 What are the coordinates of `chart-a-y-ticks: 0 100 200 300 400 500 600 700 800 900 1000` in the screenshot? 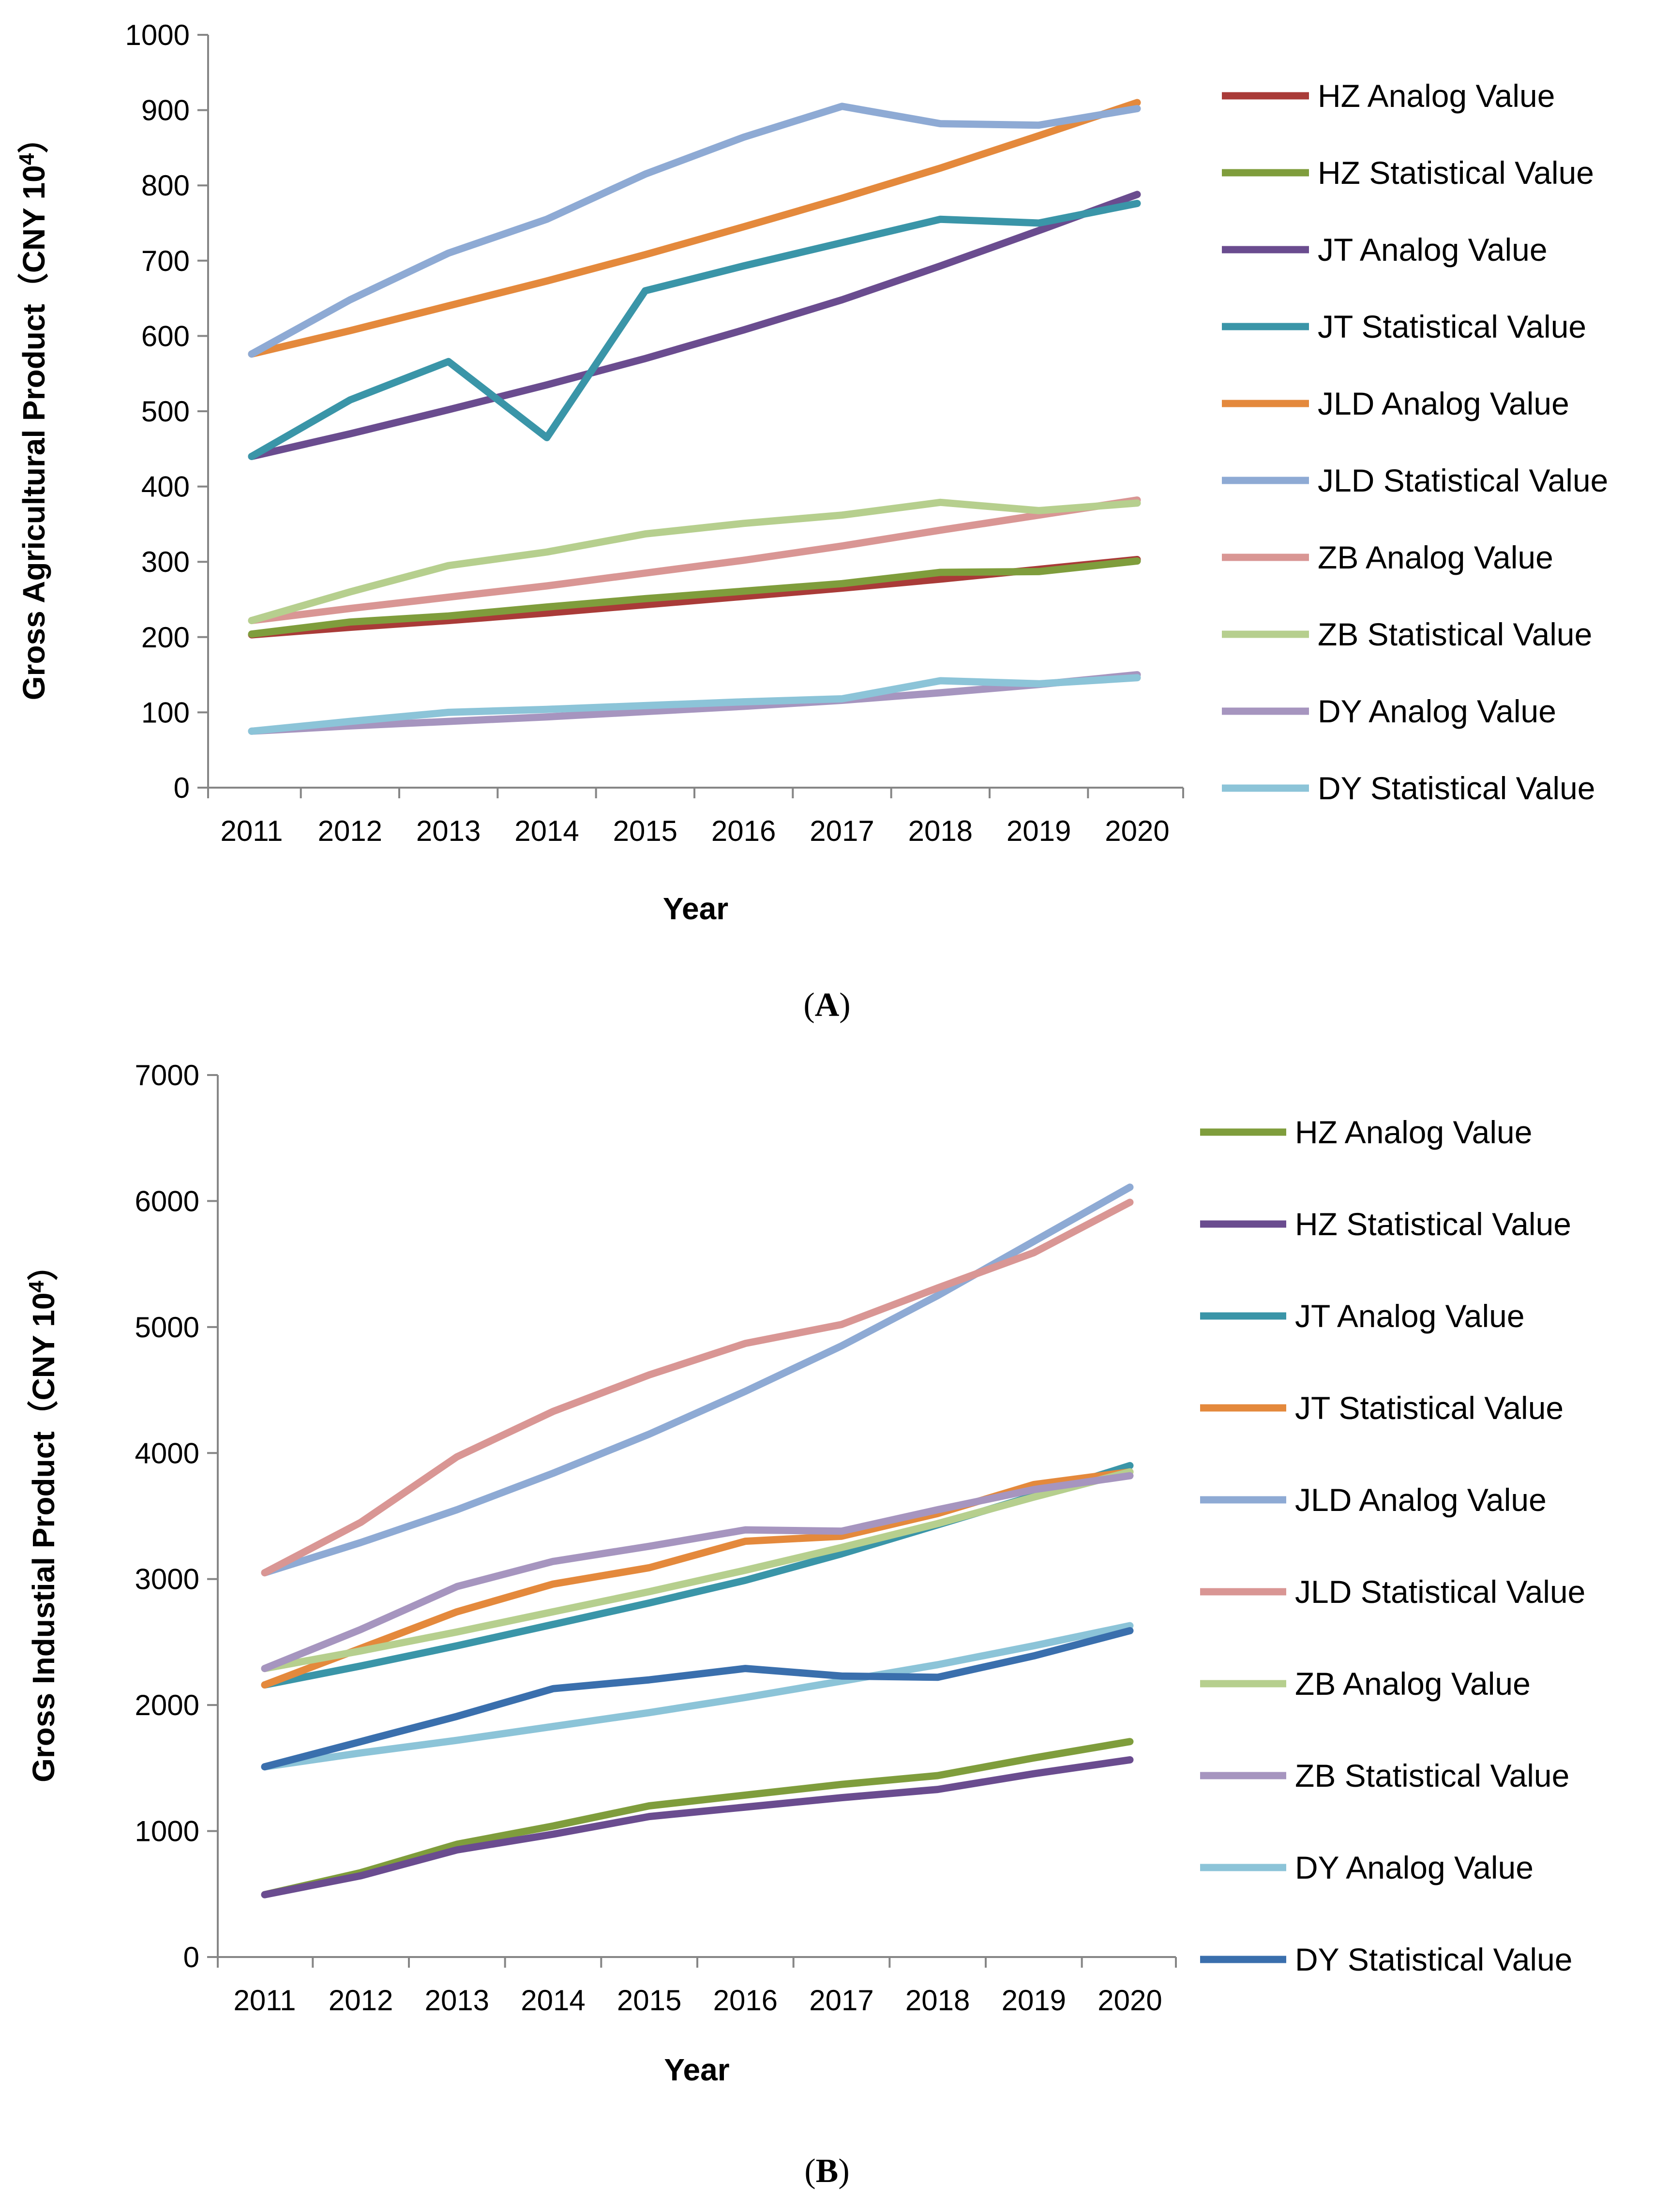 It's located at (166, 411).